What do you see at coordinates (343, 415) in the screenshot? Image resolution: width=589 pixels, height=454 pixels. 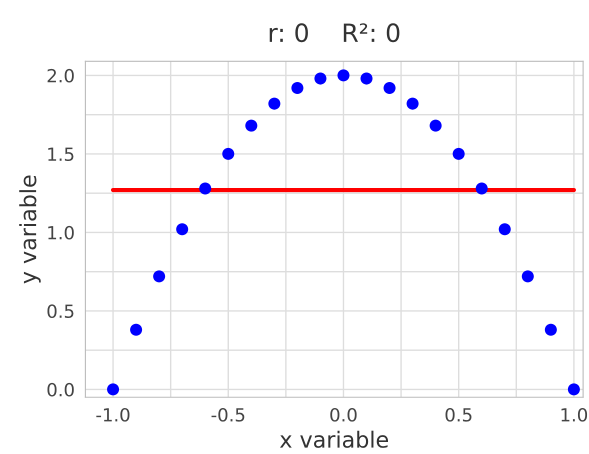 I see `x-tick-label: 0.0` at bounding box center [343, 415].